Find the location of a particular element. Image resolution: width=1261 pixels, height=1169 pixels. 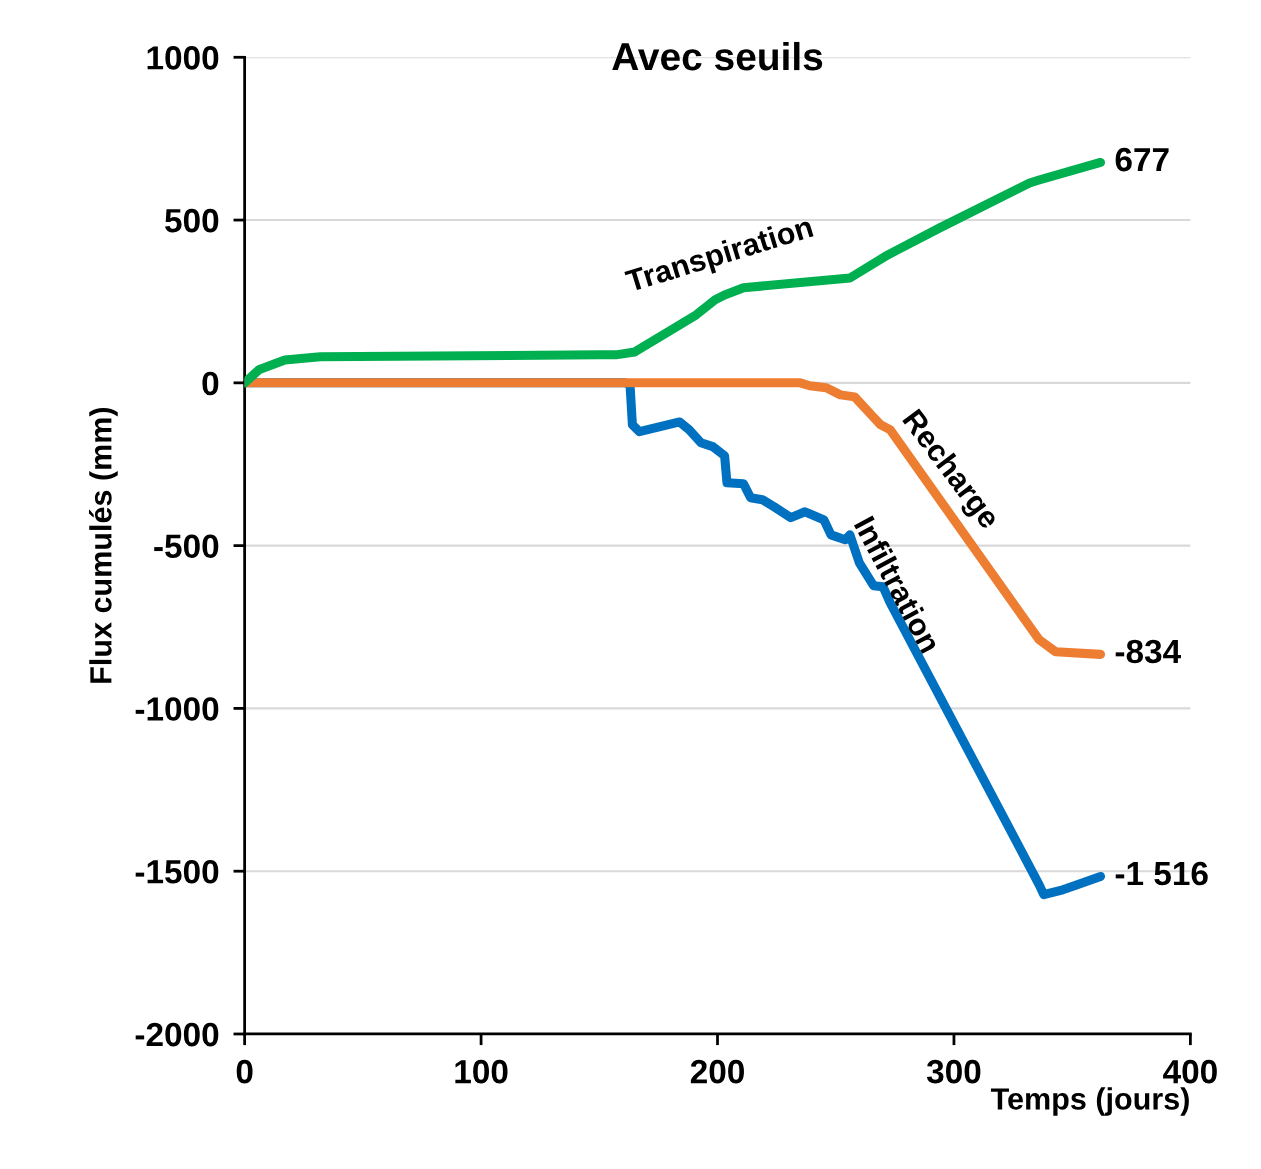

y-tick-label: 1000 is located at coordinates (183, 58).